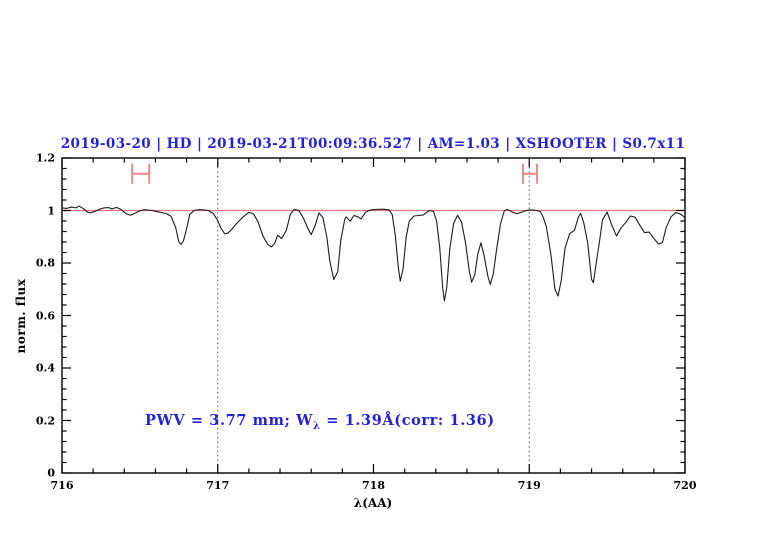  Describe the element at coordinates (21, 316) in the screenshot. I see `y-axis-label: norm. flux` at that location.